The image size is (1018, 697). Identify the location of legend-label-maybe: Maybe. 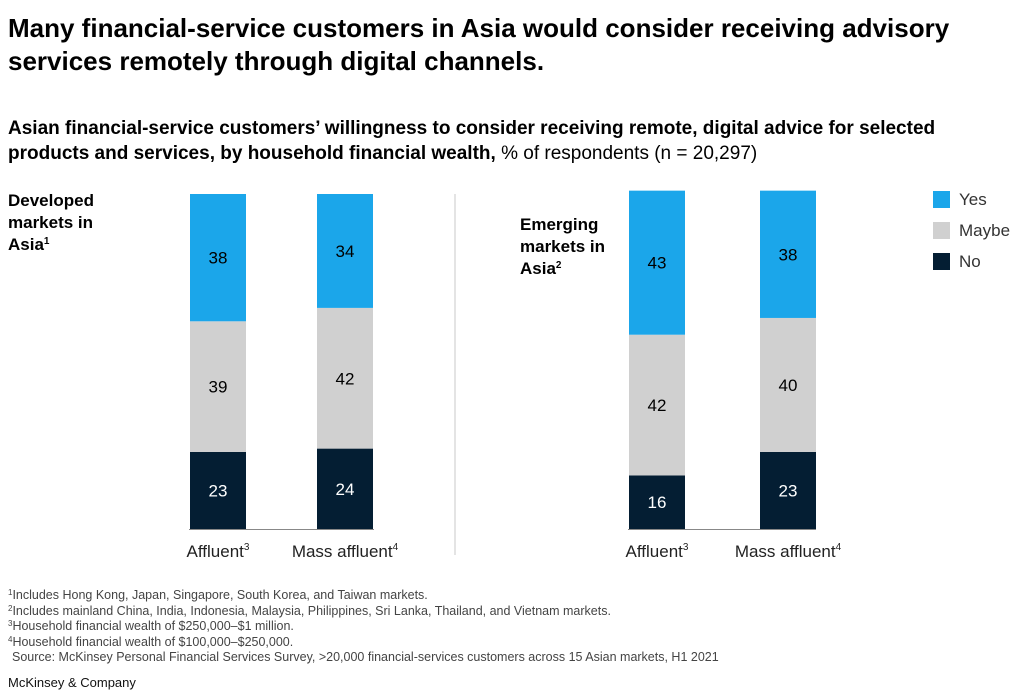
(985, 230).